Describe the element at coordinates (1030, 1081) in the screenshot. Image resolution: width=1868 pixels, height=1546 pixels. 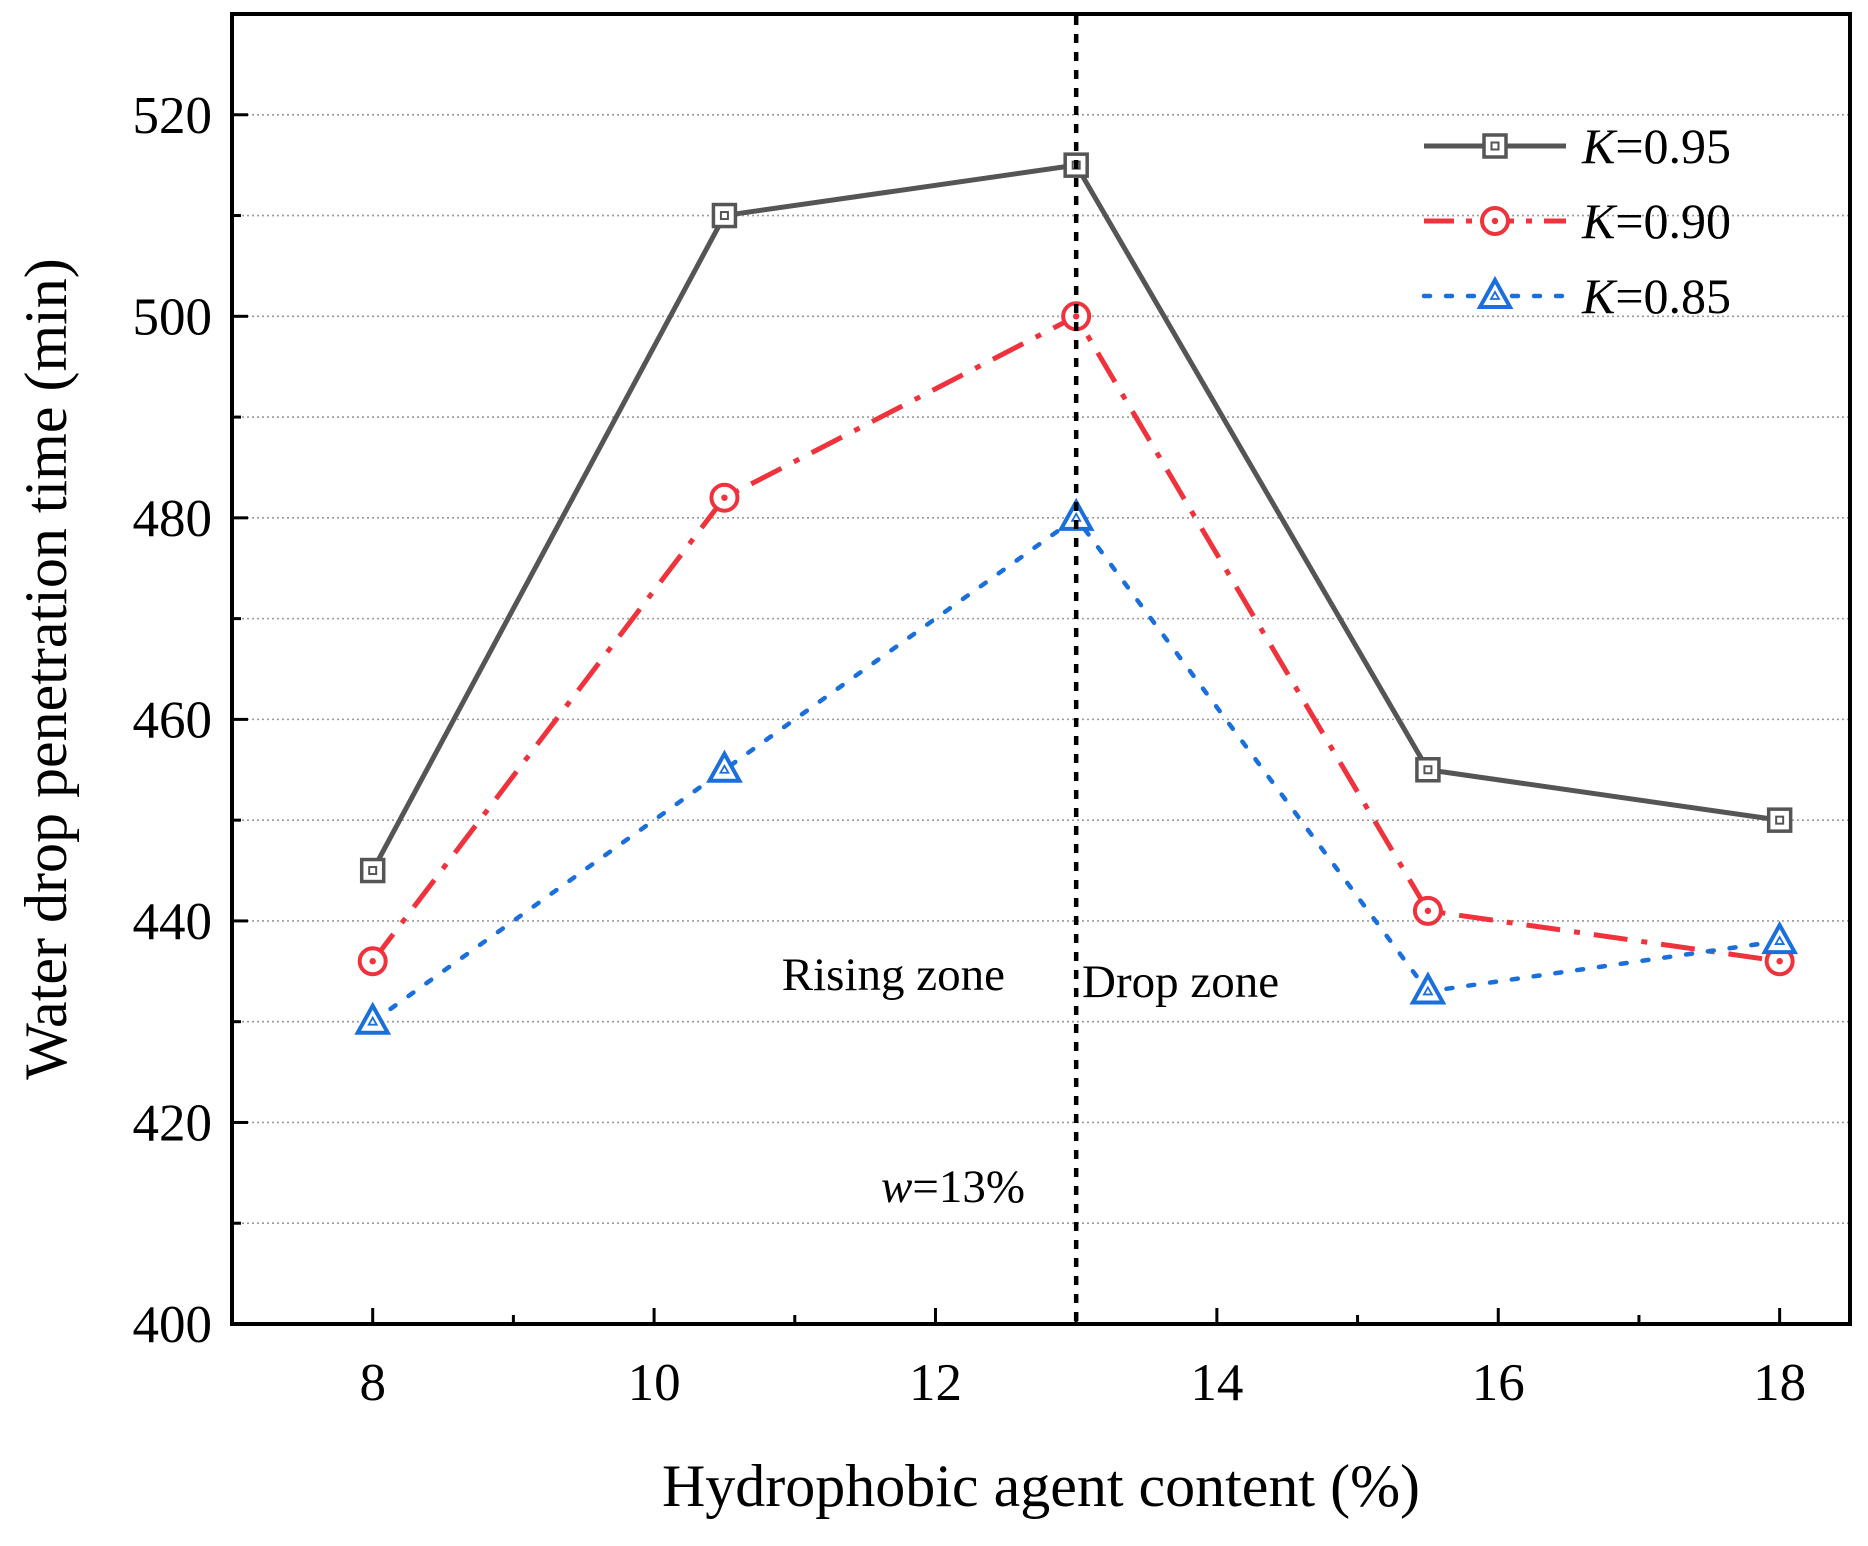
I see `annotations: Rising zone Drop zone w=13%` at that location.